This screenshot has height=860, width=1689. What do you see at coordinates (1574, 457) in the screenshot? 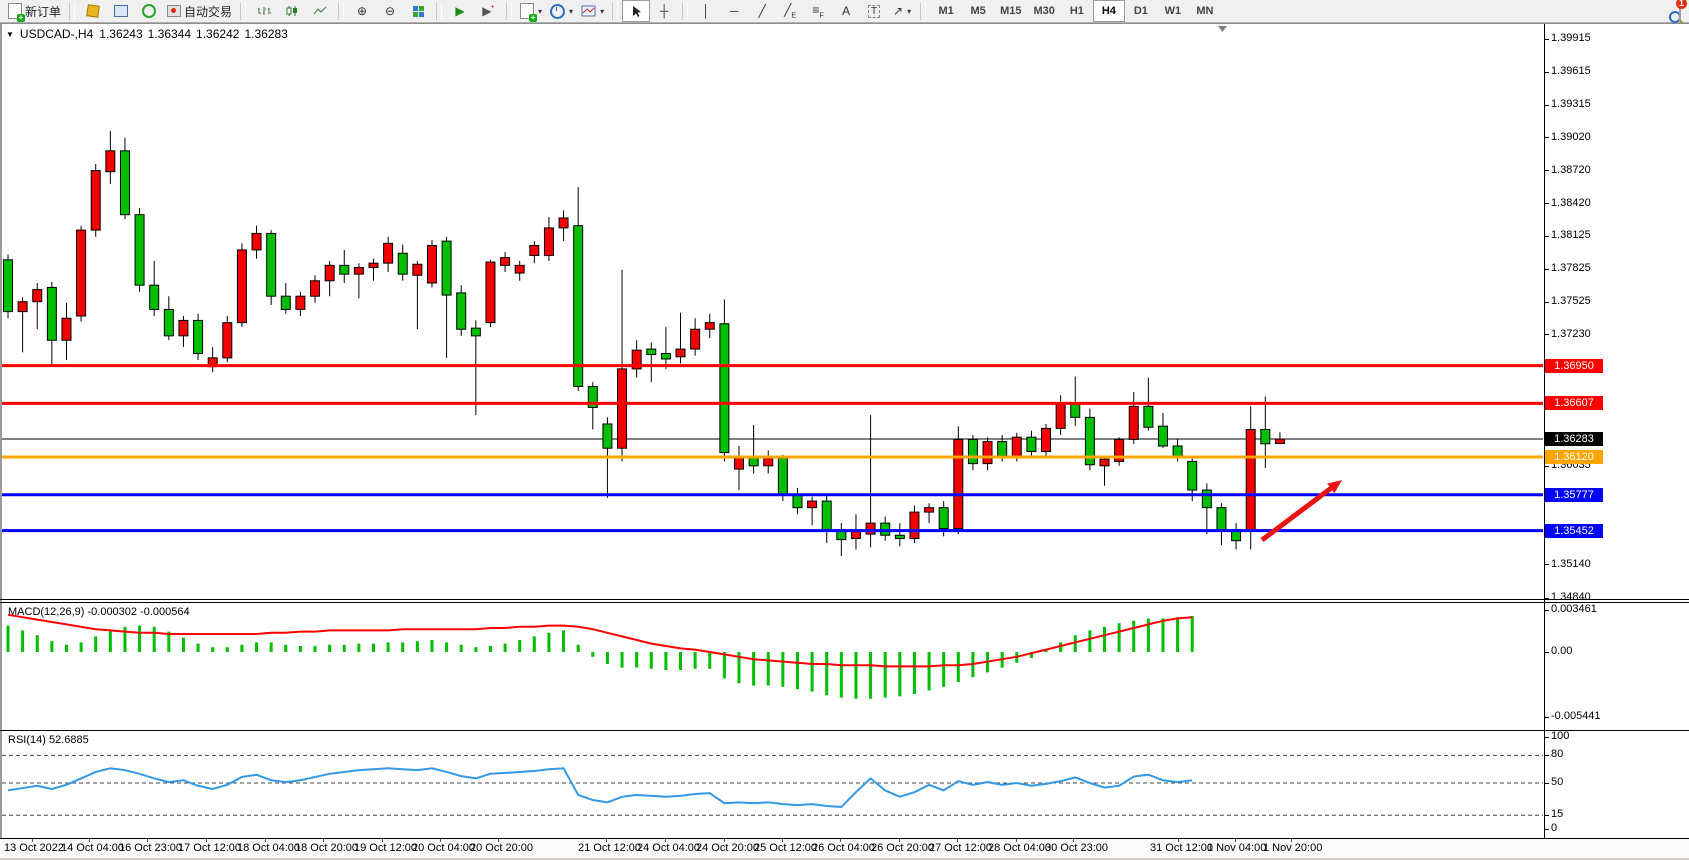
I see `price-level-badge: 1.36120` at bounding box center [1574, 457].